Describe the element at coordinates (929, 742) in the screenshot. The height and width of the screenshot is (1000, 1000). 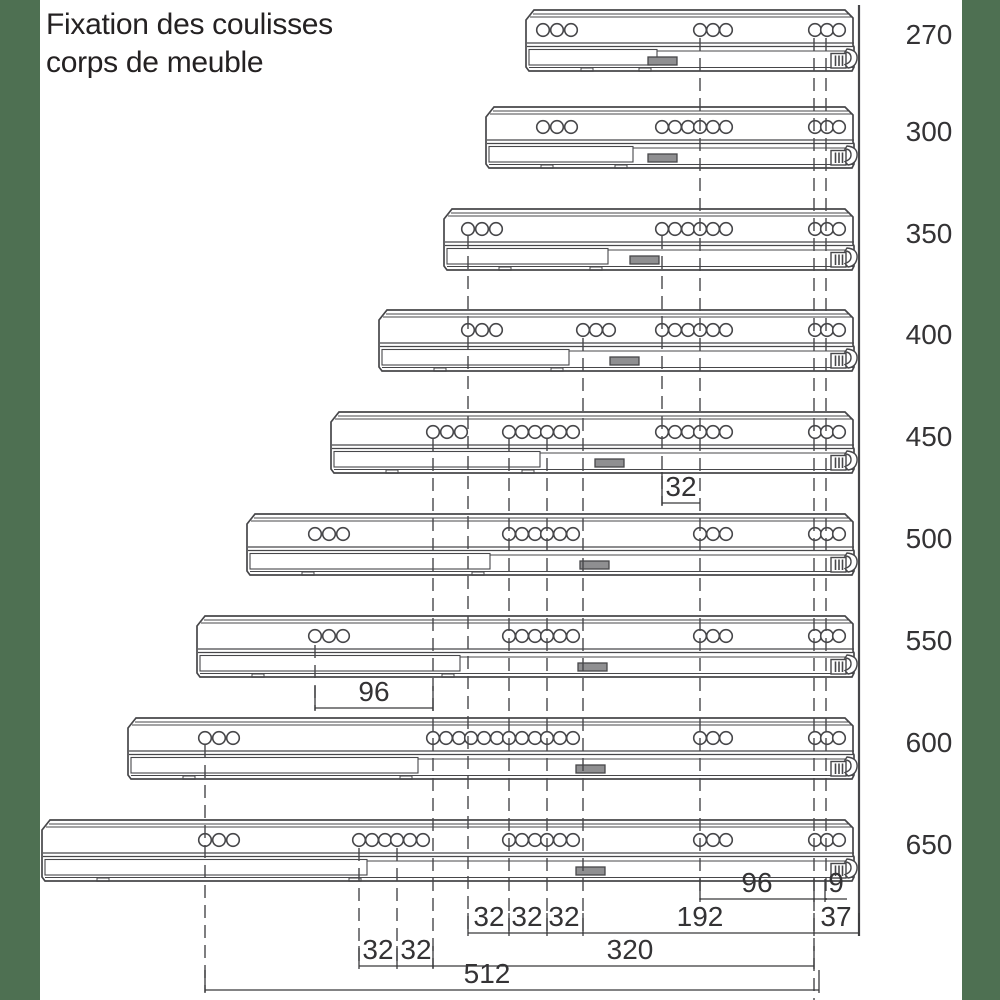
I see `slide-length-label: 600` at that location.